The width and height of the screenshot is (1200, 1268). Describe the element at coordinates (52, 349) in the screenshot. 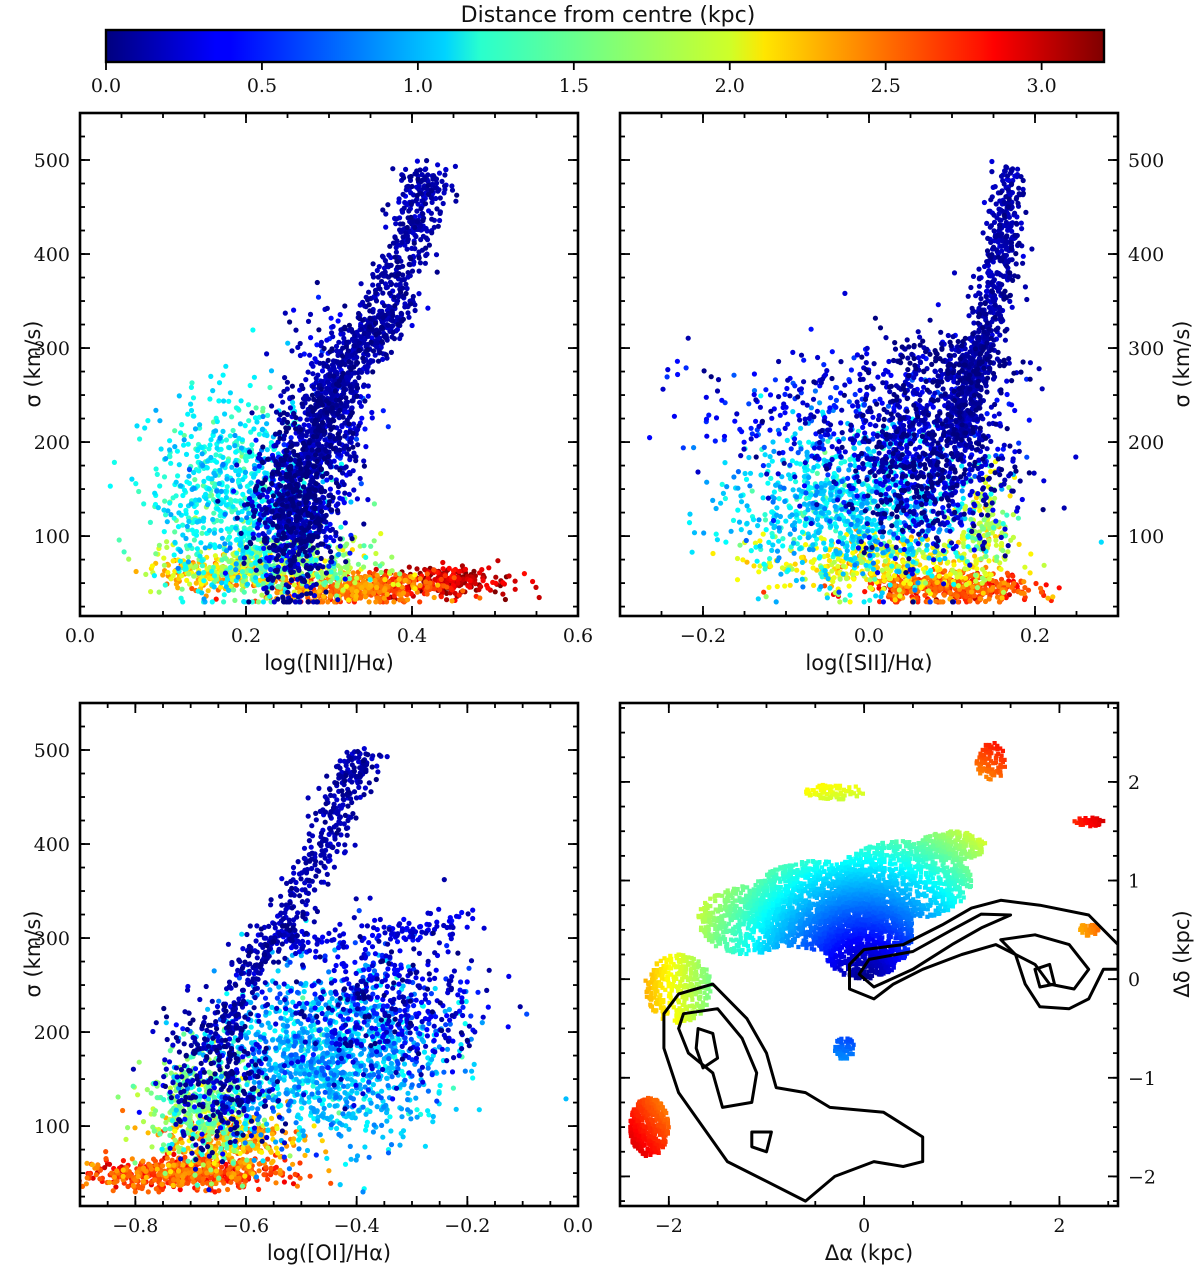

I see `y-tick-label: 300` at that location.